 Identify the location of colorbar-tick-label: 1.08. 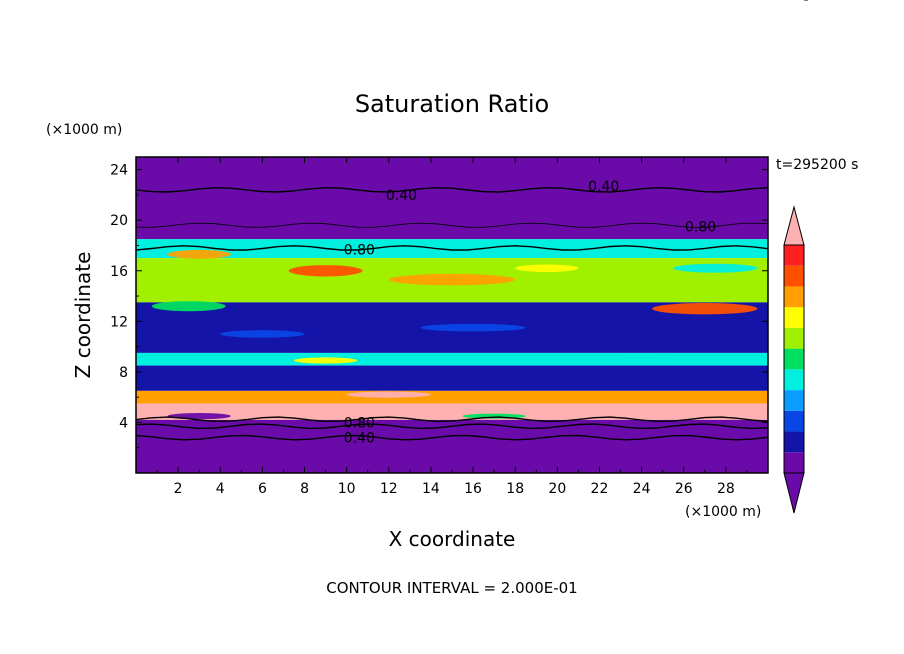
(827, 2).